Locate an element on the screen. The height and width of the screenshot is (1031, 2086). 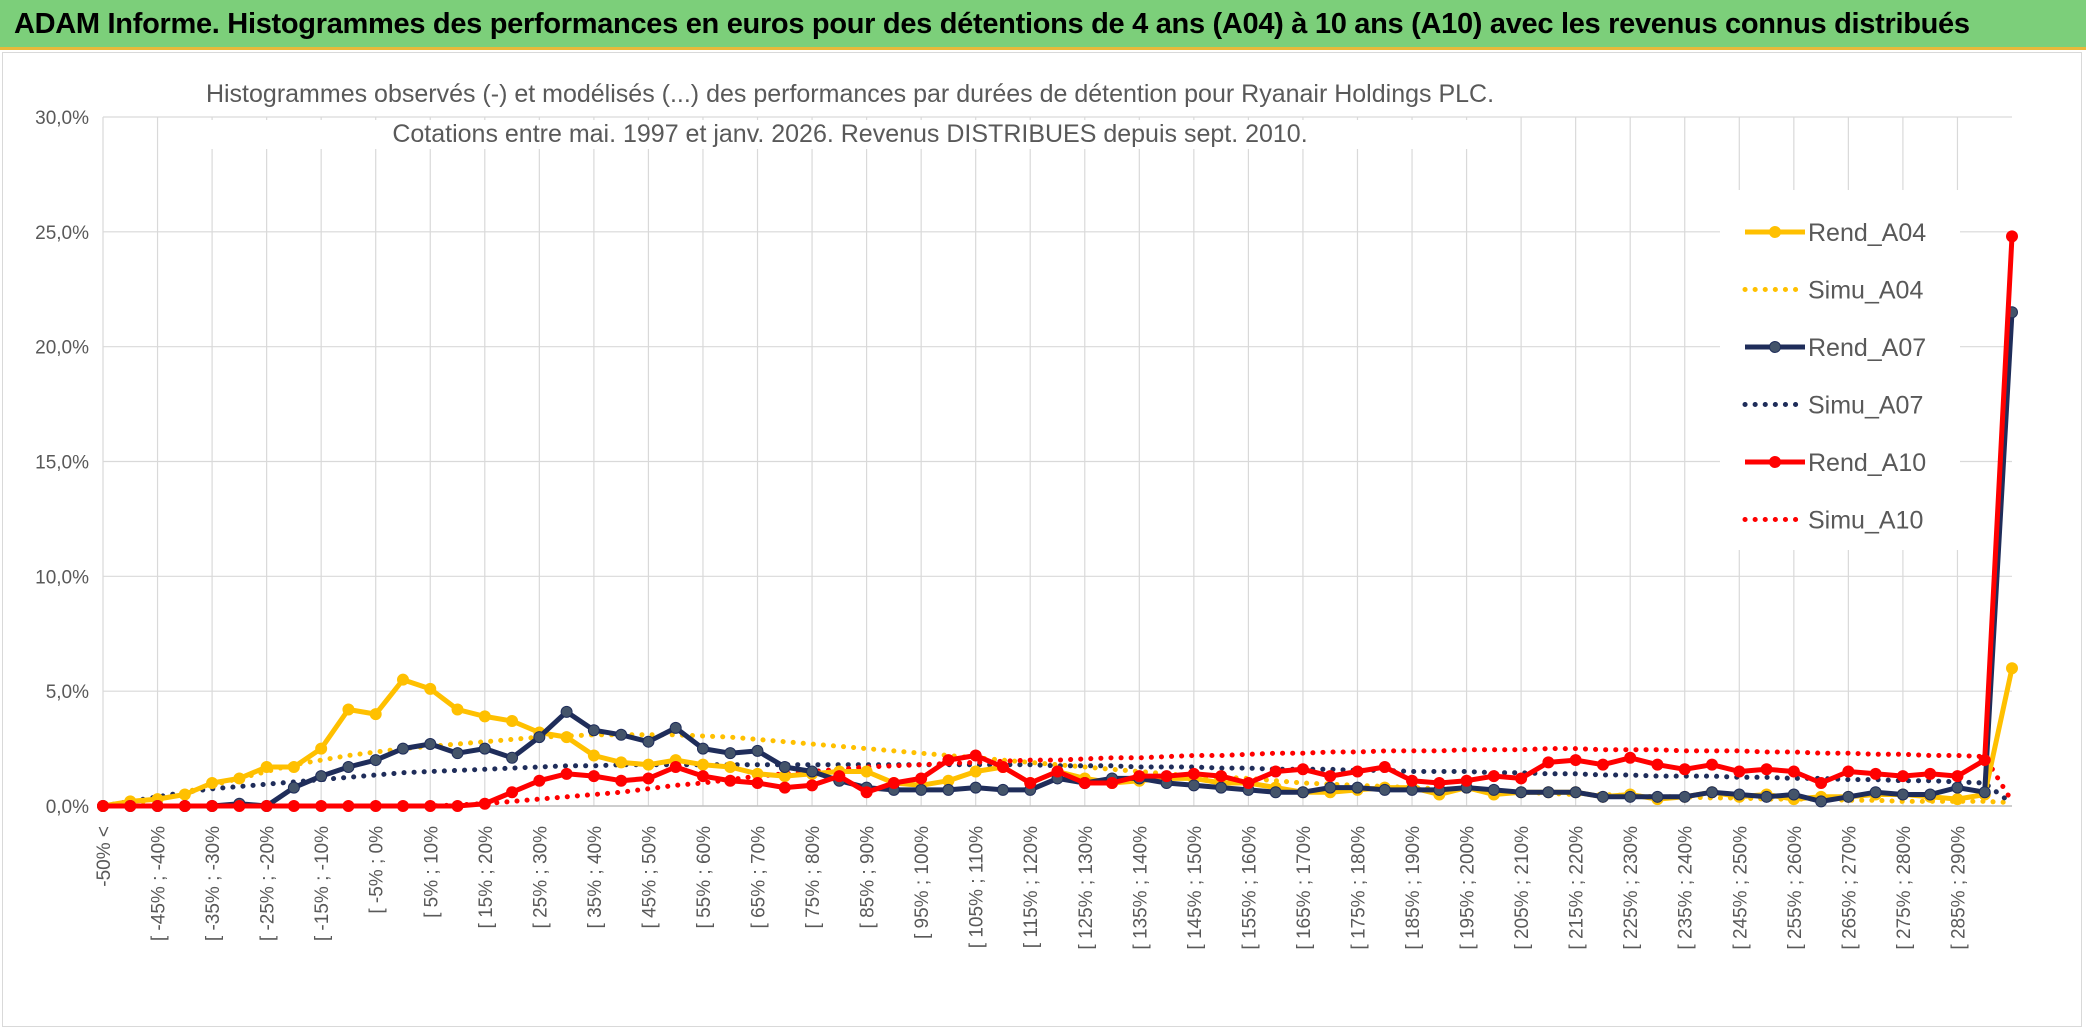
y-tick-label: 30,0% is located at coordinates (62, 118).